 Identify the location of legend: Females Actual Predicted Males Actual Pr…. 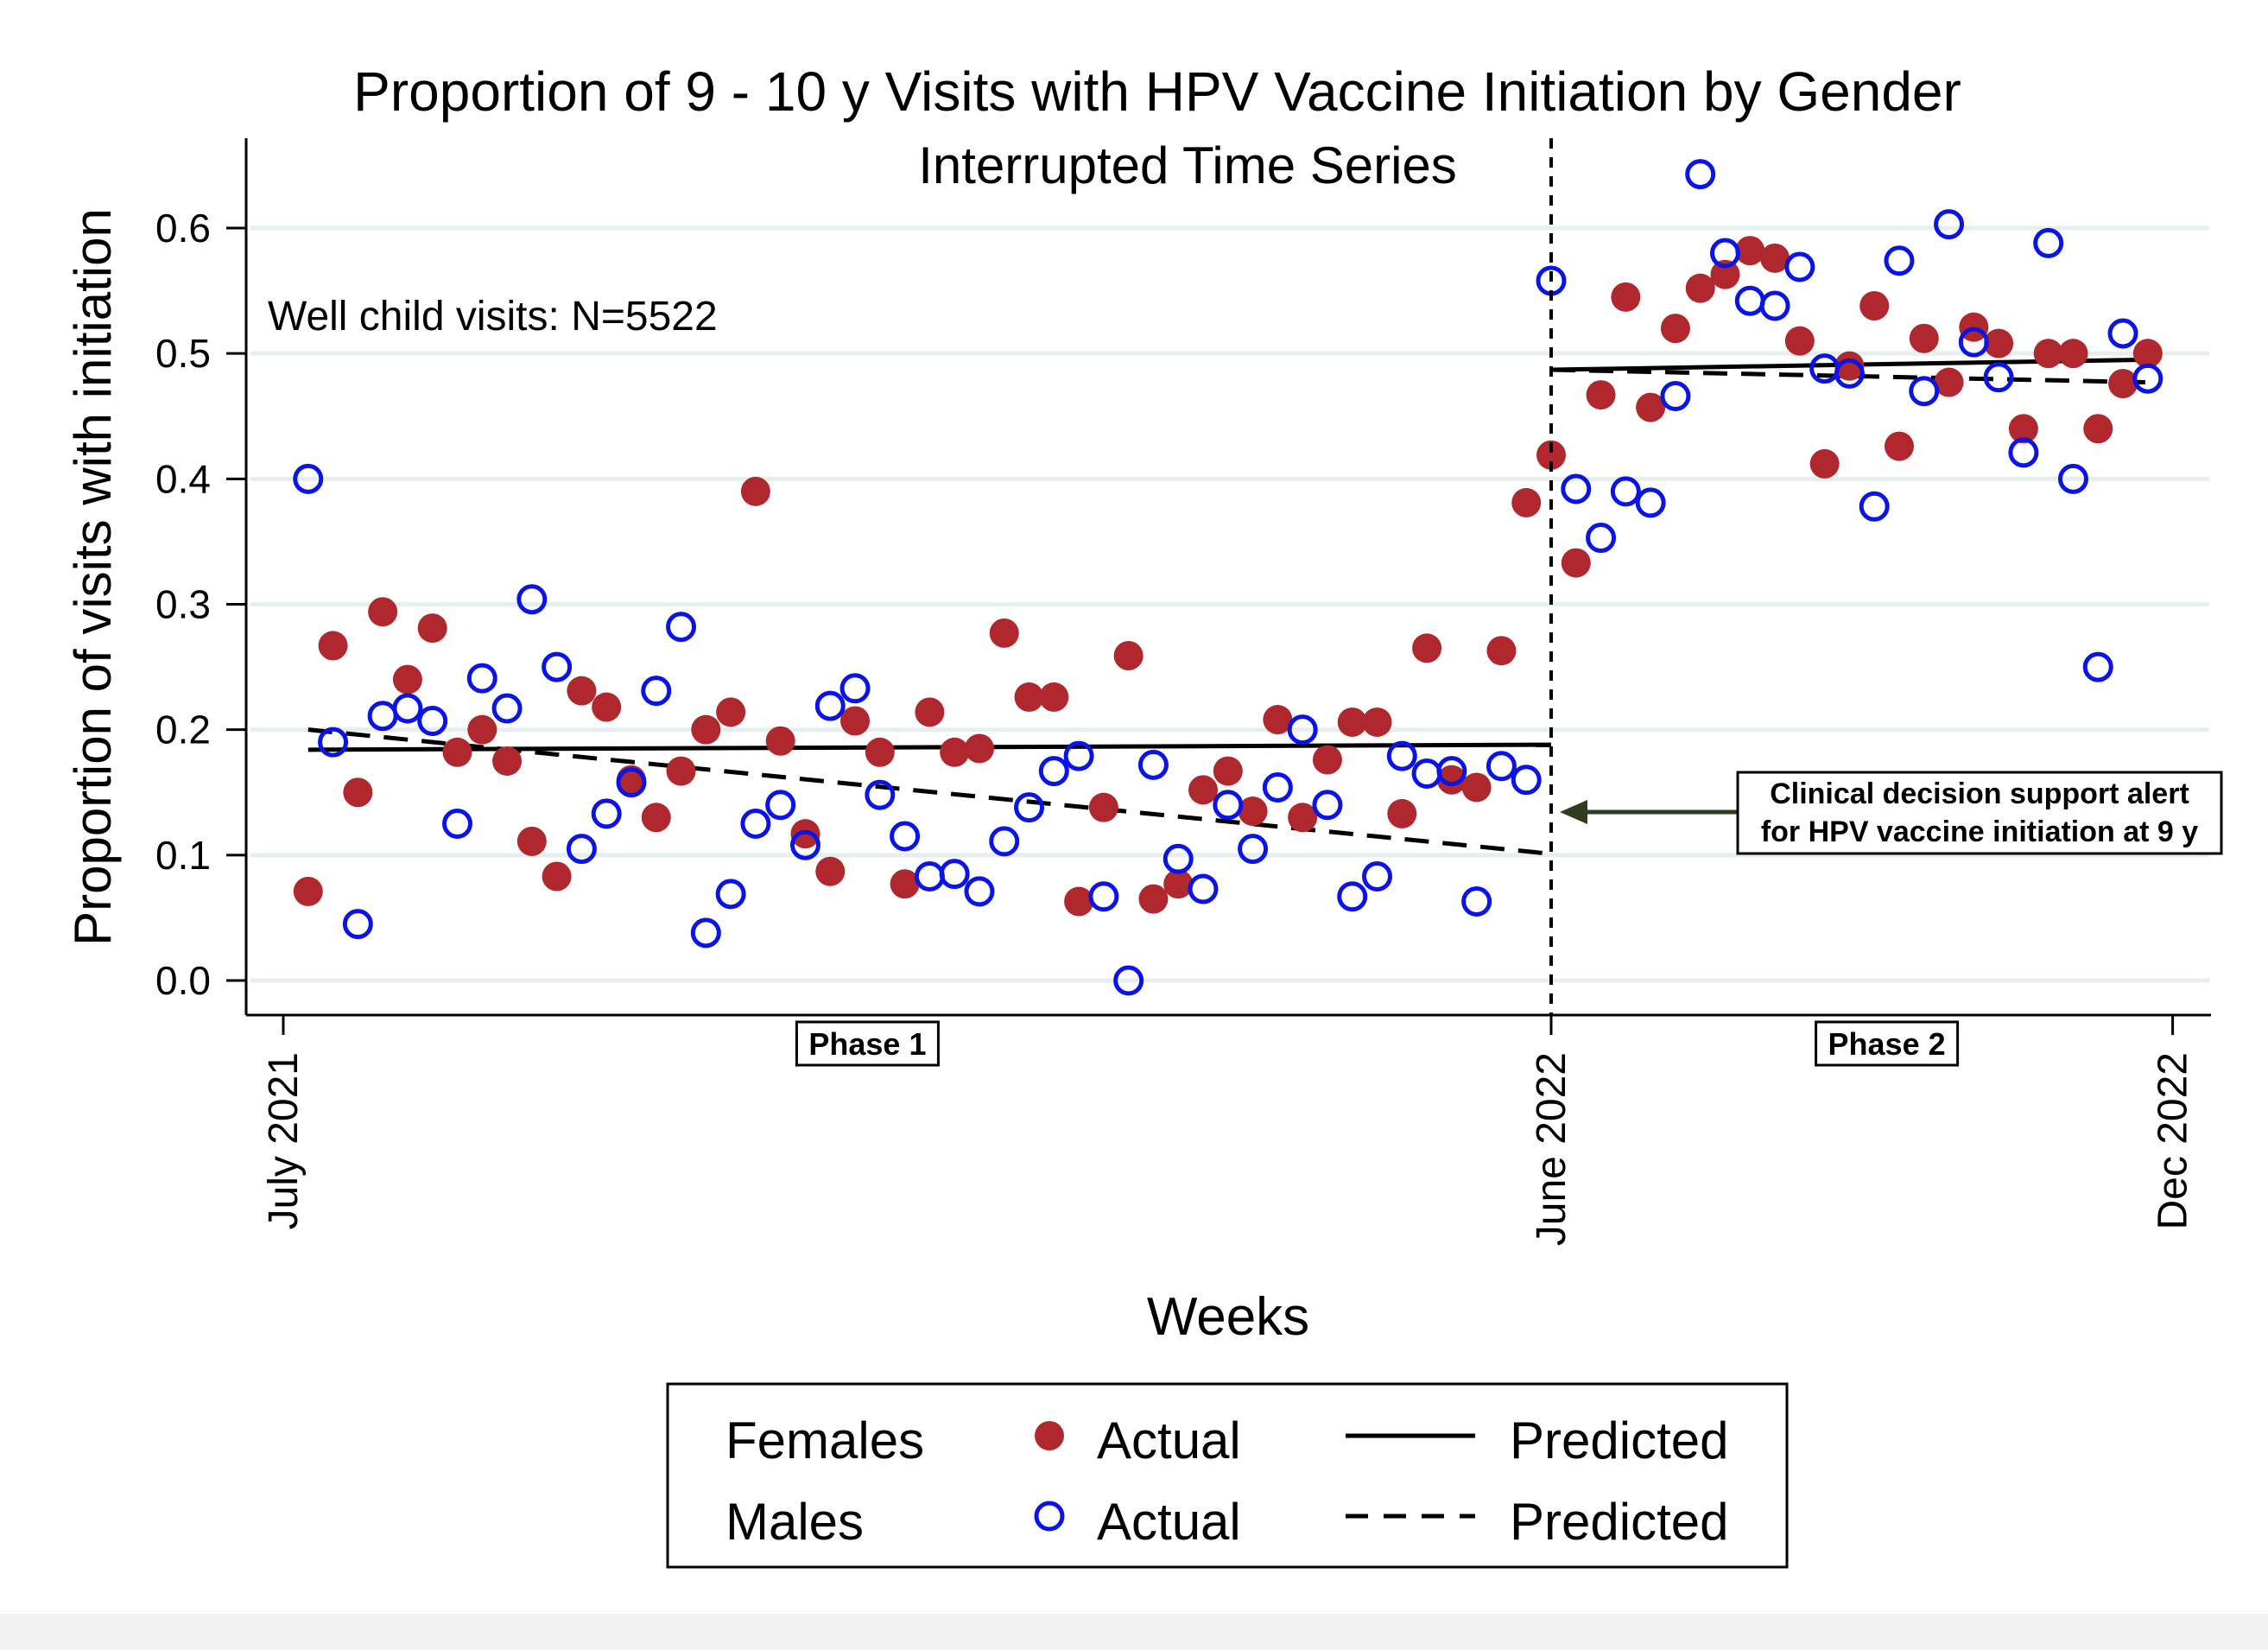
(1227, 1475).